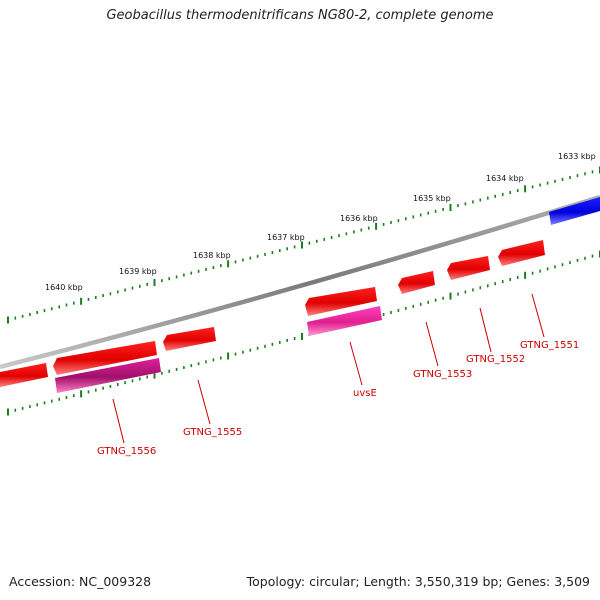  What do you see at coordinates (549, 345) in the screenshot?
I see `gene-label-gtng-1551: GTNG_1551` at bounding box center [549, 345].